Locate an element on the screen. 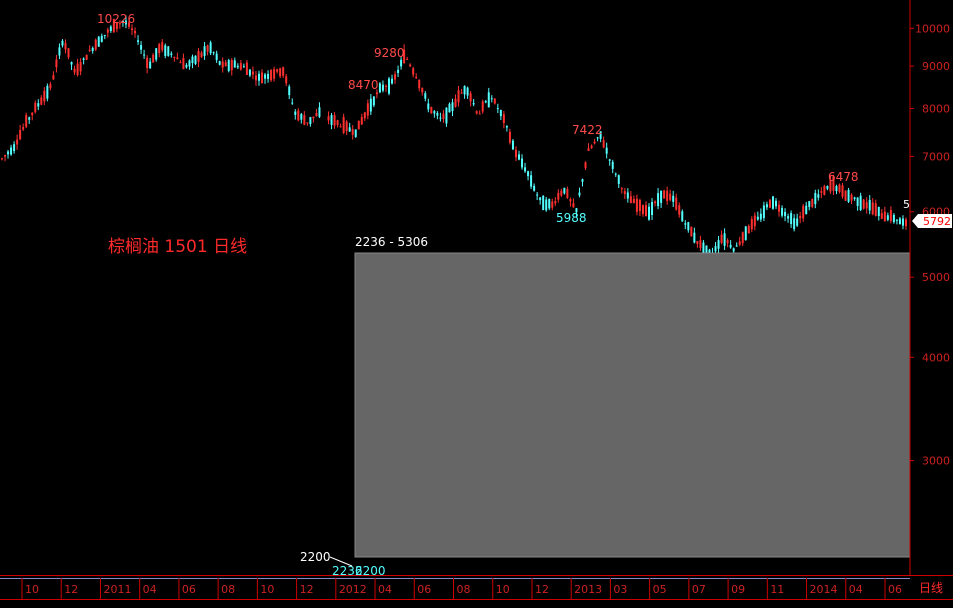 The width and height of the screenshot is (953, 608). y-tick-label: 10000 is located at coordinates (932, 28).